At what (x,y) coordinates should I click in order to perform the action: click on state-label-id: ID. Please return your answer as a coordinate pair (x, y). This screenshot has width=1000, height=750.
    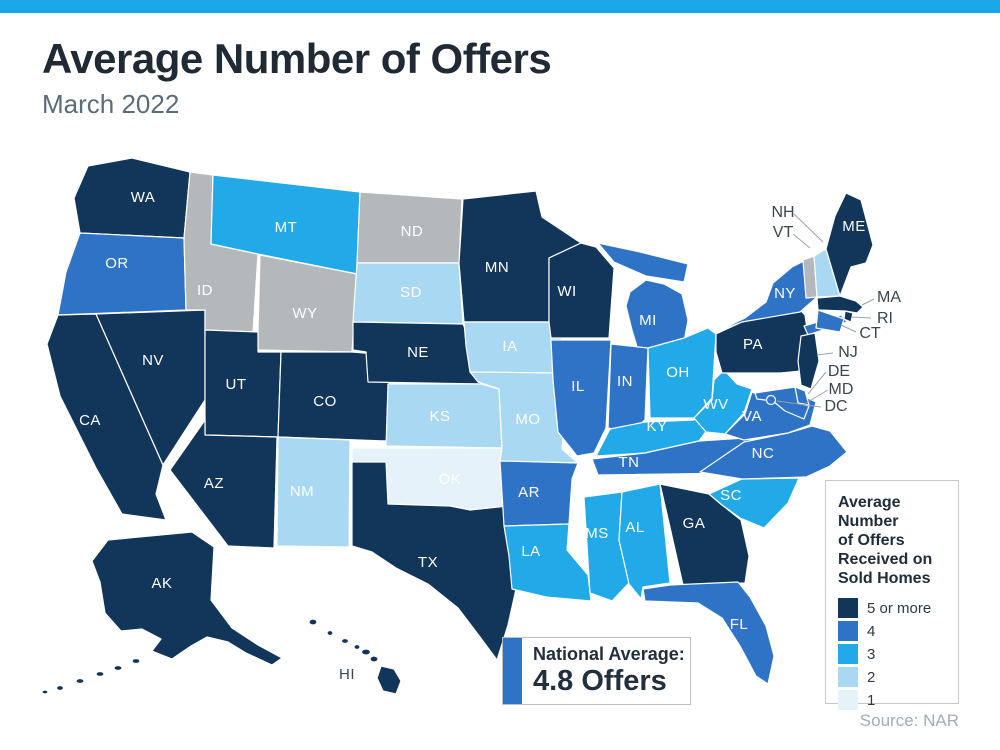
    Looking at the image, I should click on (205, 290).